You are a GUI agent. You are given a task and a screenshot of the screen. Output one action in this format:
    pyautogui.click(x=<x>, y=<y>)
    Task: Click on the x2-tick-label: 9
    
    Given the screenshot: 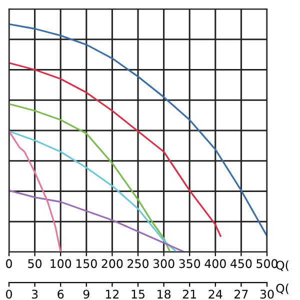 What is the action you would take?
    pyautogui.click(x=86, y=294)
    